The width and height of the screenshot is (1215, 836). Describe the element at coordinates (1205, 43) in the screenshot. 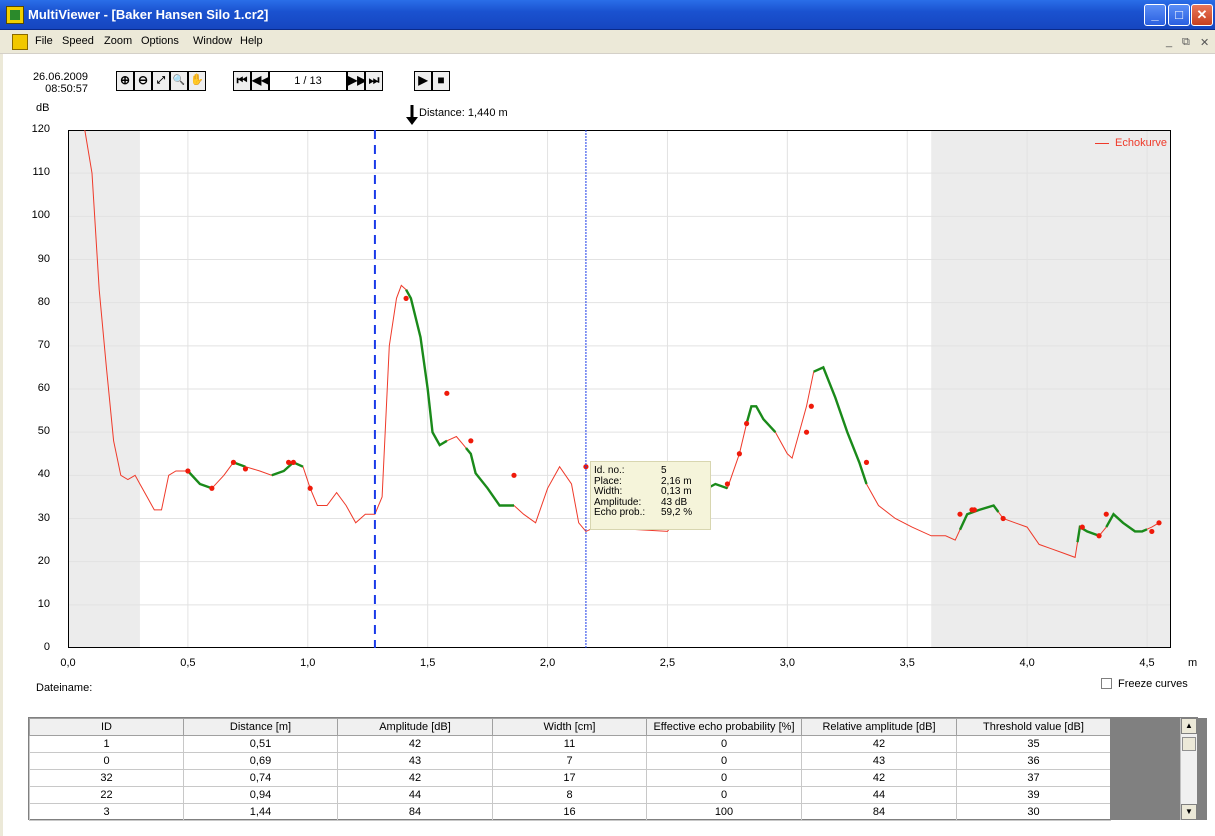

I see `mdi-close-icon: ✕` at that location.